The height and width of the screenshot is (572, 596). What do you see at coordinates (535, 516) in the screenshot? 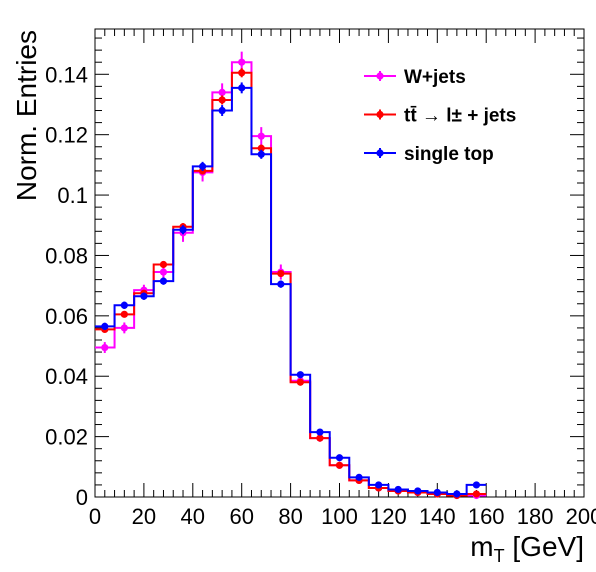
I see `x-tick-label: 180` at bounding box center [535, 516].